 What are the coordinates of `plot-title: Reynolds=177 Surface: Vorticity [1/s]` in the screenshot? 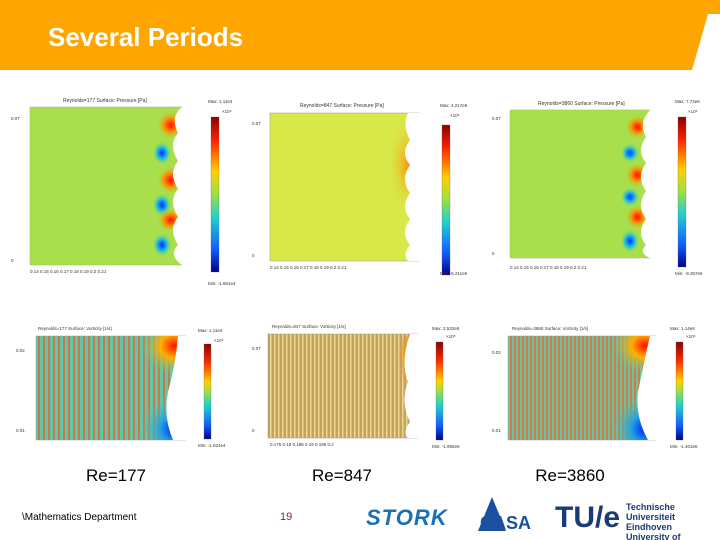 It's located at (75, 328).